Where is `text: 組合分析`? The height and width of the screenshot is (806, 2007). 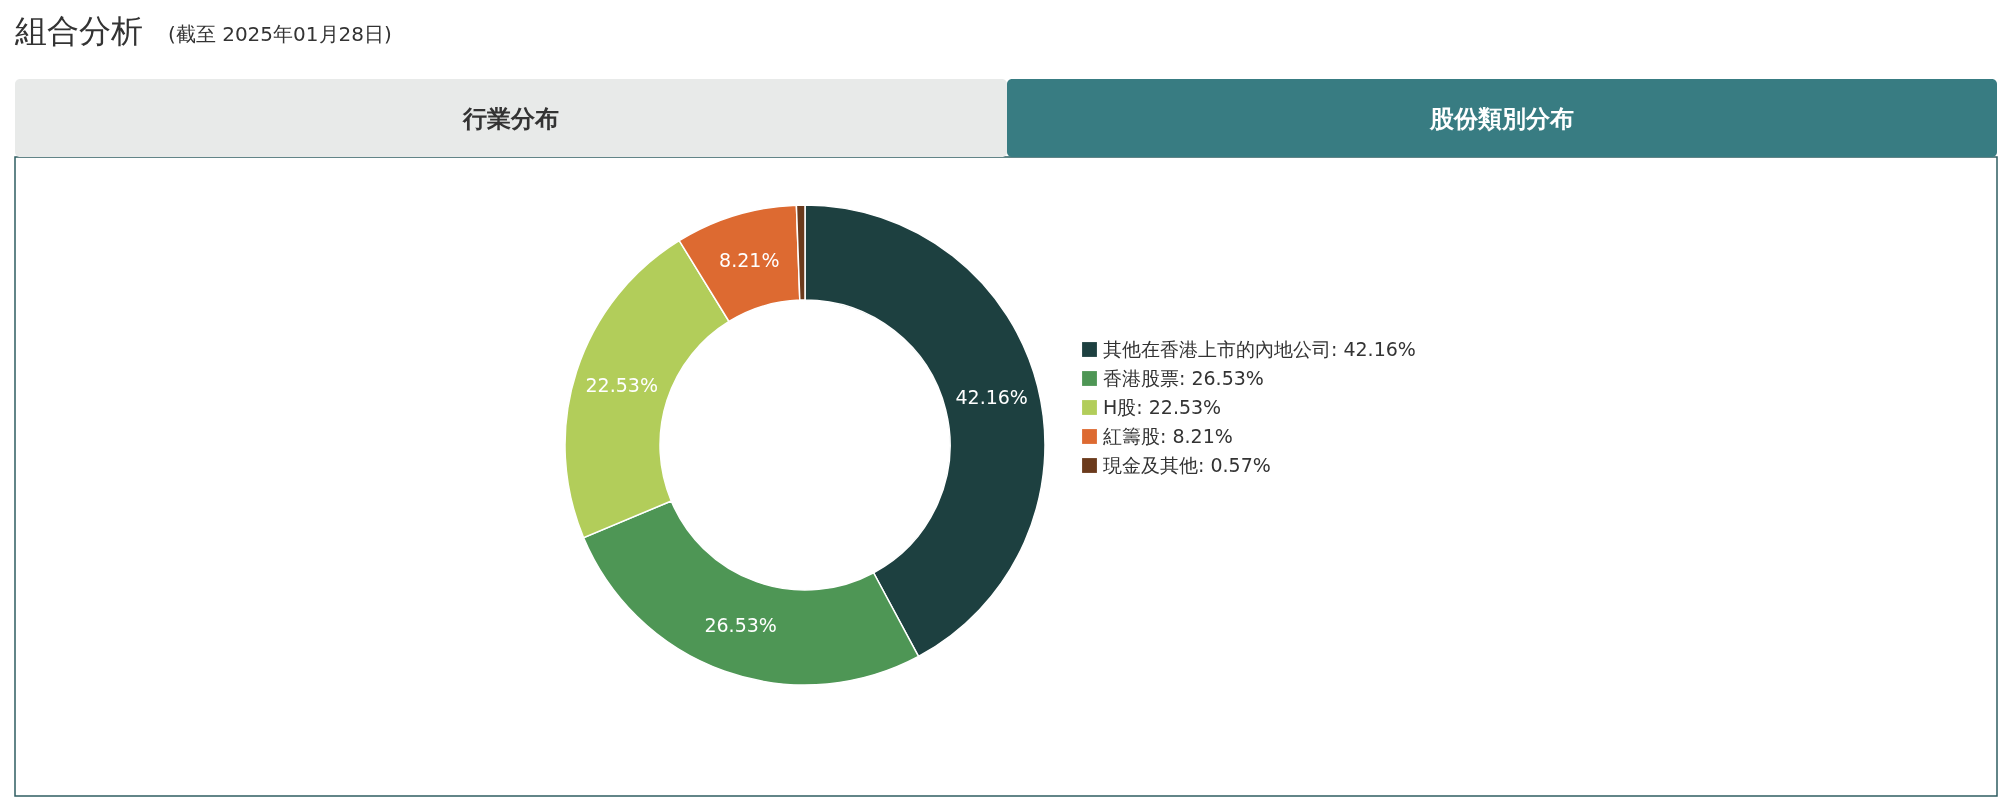
text: 組合分析 is located at coordinates (78, 31).